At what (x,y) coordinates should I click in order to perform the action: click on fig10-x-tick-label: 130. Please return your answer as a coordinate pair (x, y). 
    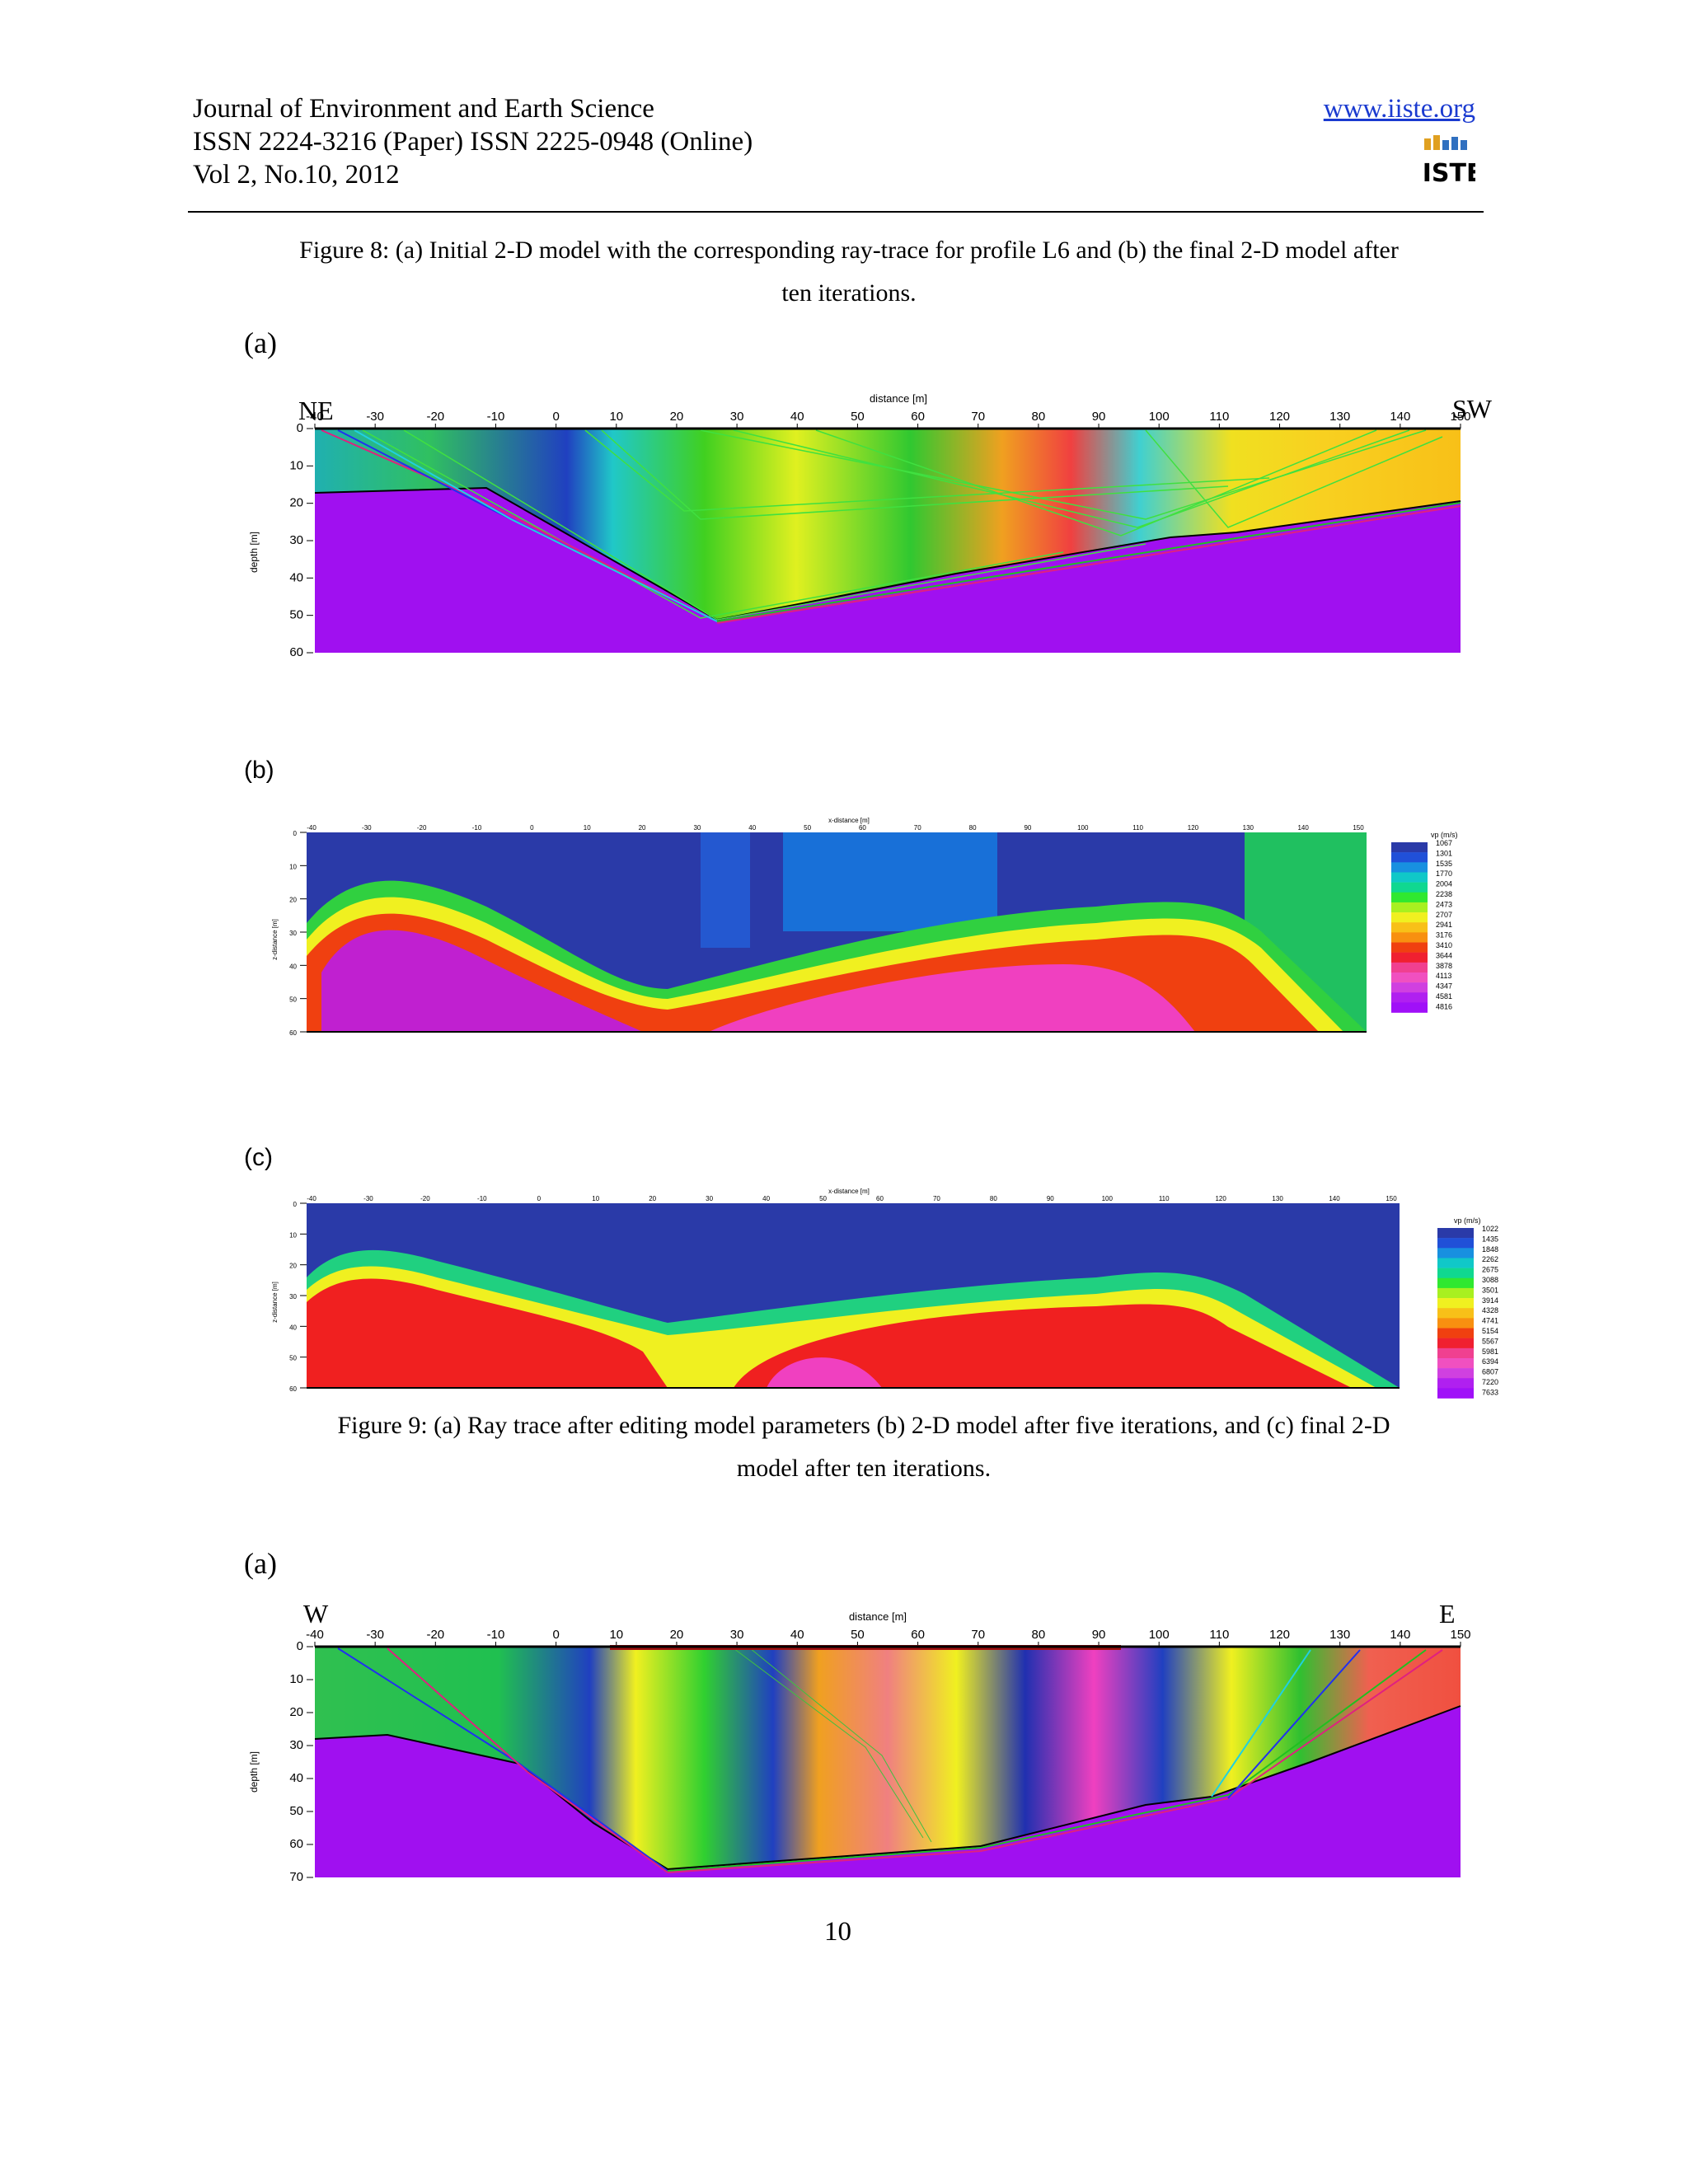
    Looking at the image, I should click on (1339, 1635).